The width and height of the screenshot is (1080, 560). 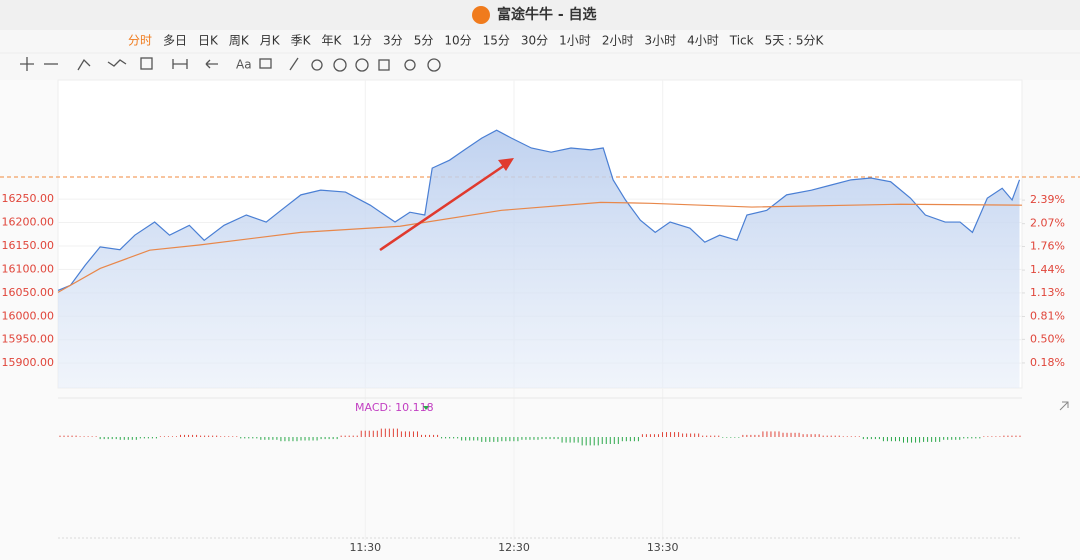 What do you see at coordinates (442, 207) in the screenshot?
I see `annotation-arrow` at bounding box center [442, 207].